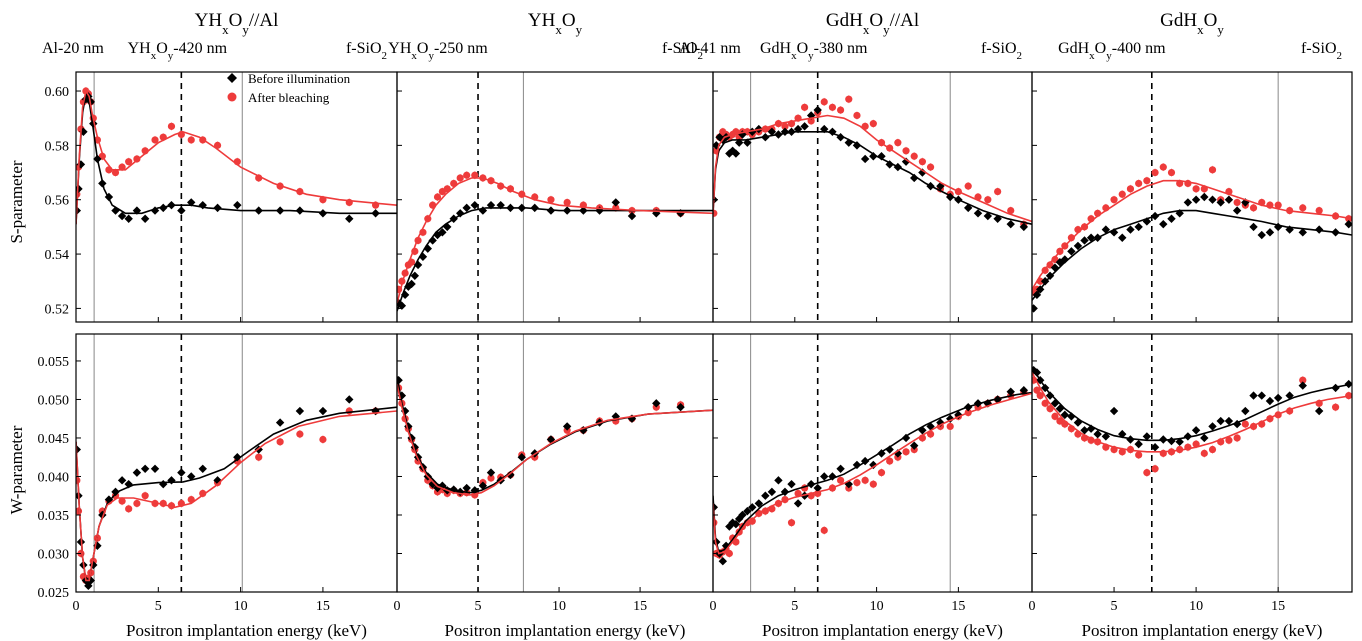  Describe the element at coordinates (1178, 20) in the screenshot. I see `panel-title-base: GdH` at that location.